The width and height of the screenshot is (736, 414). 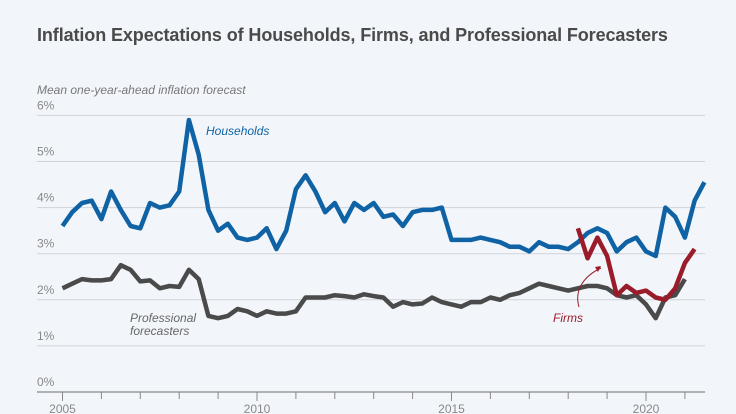 I want to click on y-tick-label: 4%, so click(x=46, y=198).